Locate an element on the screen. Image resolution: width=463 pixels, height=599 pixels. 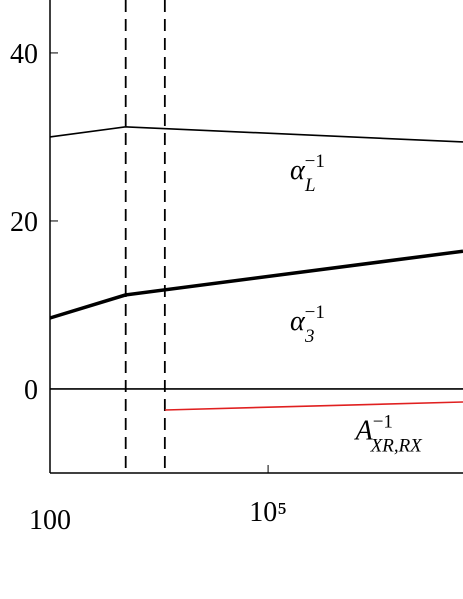
x-tick-label: 100 is located at coordinates (50, 520).